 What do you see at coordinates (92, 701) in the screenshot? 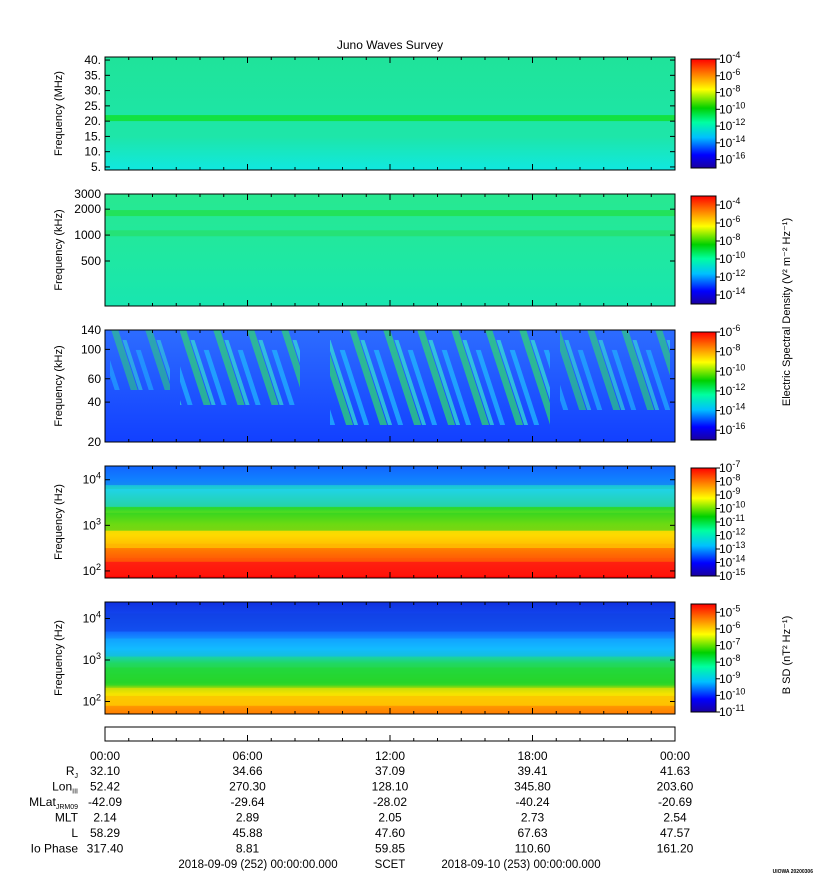
I see `y-tick-label: 102` at bounding box center [92, 701].